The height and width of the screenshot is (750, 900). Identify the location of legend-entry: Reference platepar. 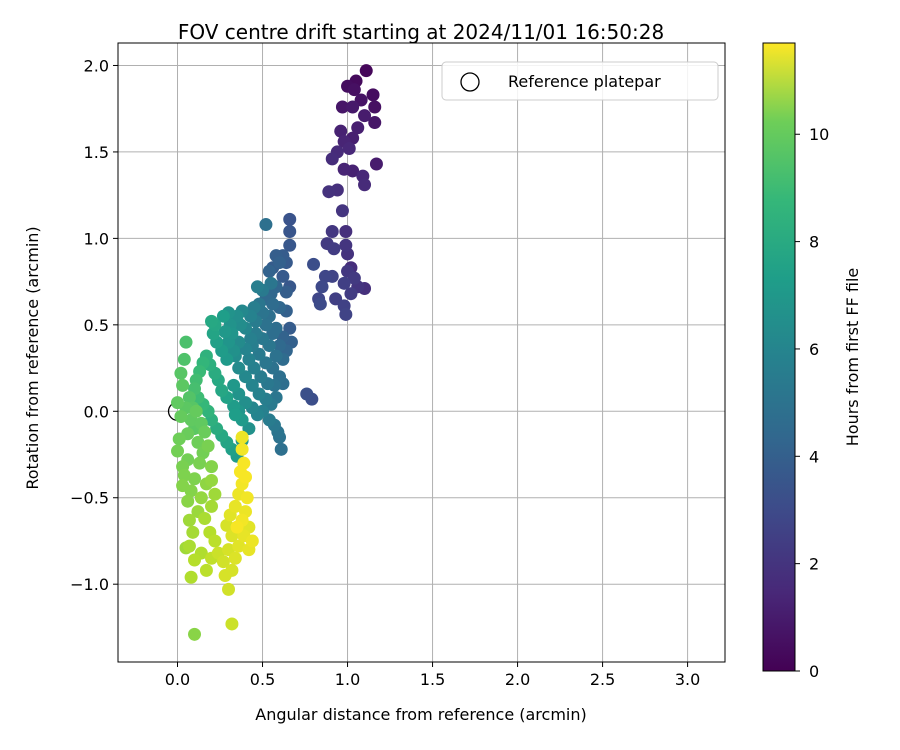
(584, 81).